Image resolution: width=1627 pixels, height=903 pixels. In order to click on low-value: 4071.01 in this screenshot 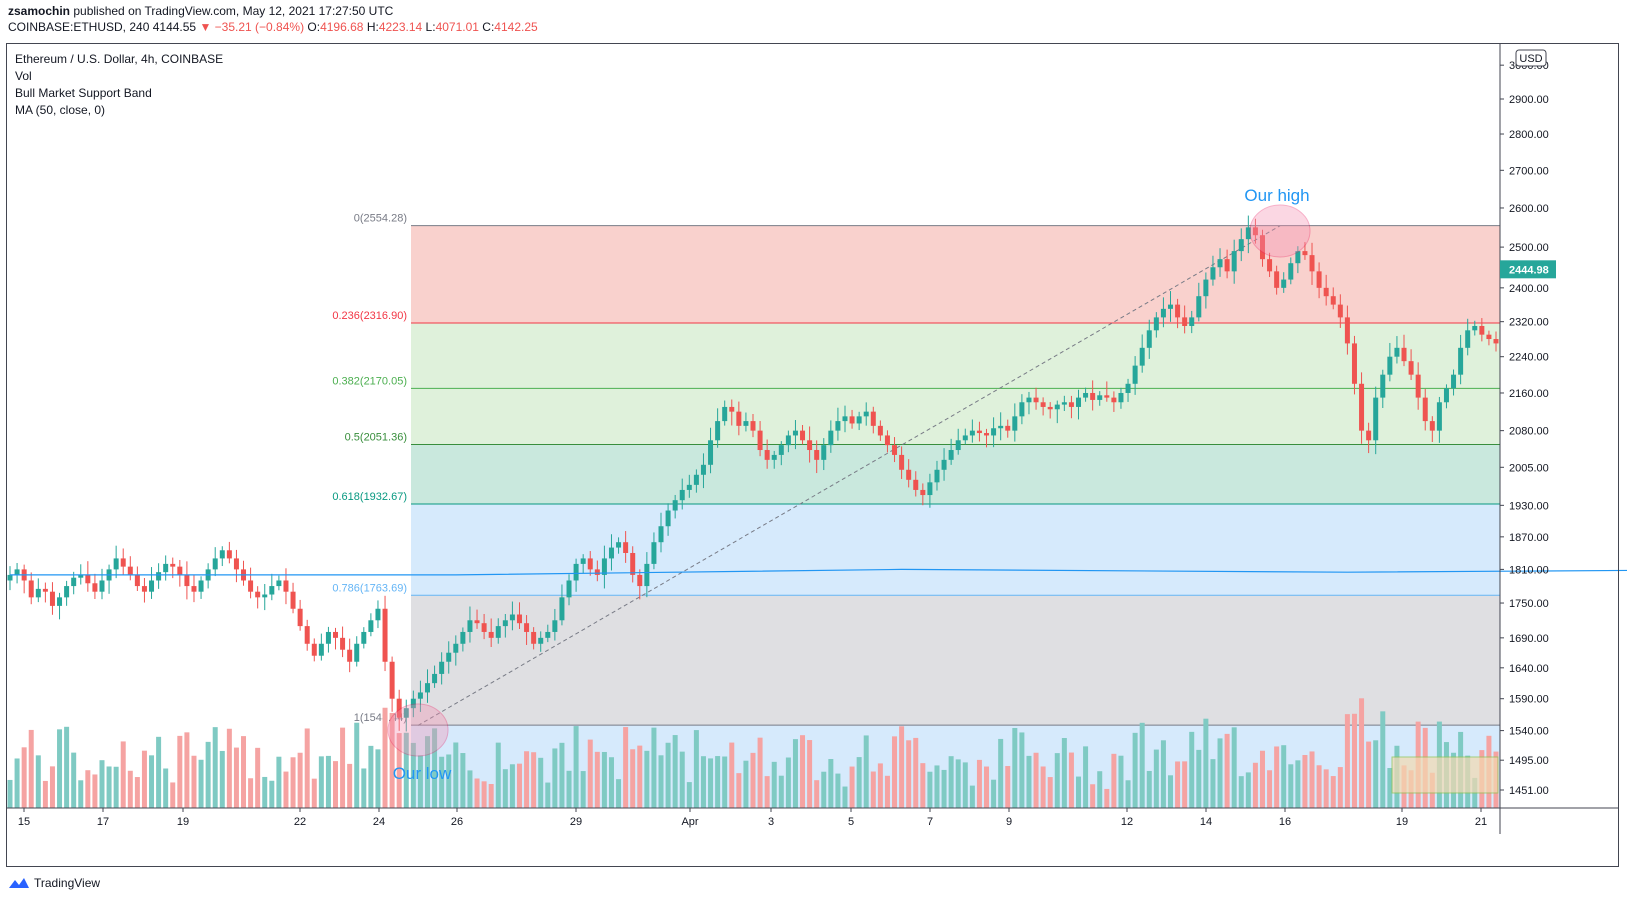, I will do `click(457, 27)`.